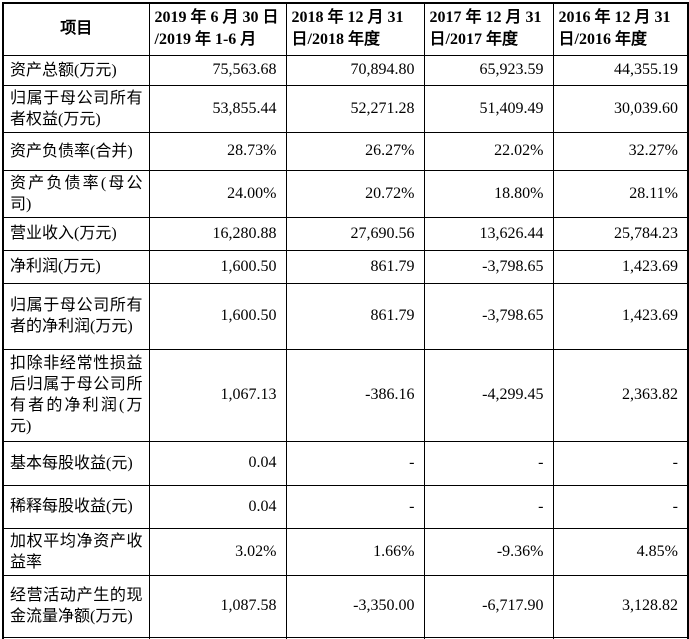 The width and height of the screenshot is (689, 639). What do you see at coordinates (620, 151) in the screenshot?
I see `cell-value: 32.27%` at bounding box center [620, 151].